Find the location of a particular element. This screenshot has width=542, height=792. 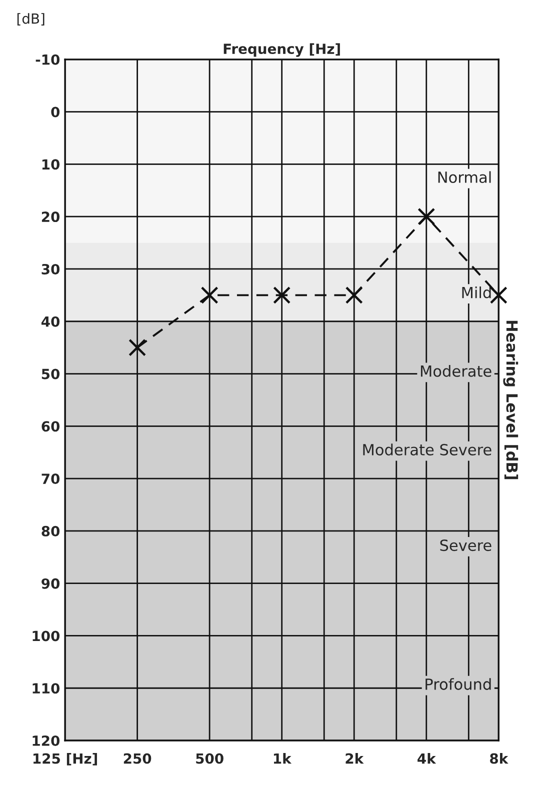

band-label: Severe is located at coordinates (466, 546).